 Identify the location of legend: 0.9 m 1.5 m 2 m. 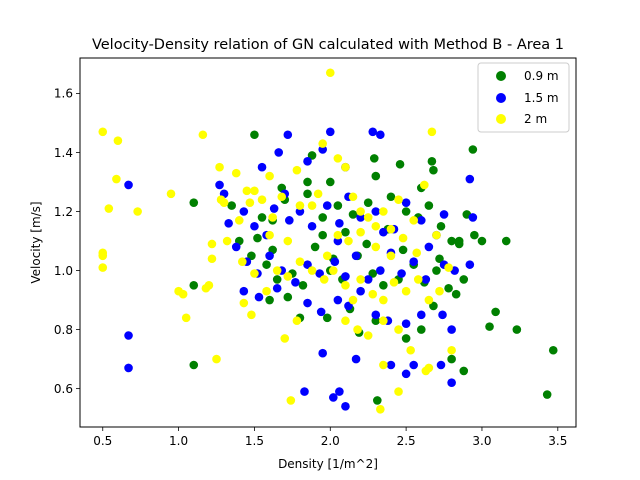
(523, 97).